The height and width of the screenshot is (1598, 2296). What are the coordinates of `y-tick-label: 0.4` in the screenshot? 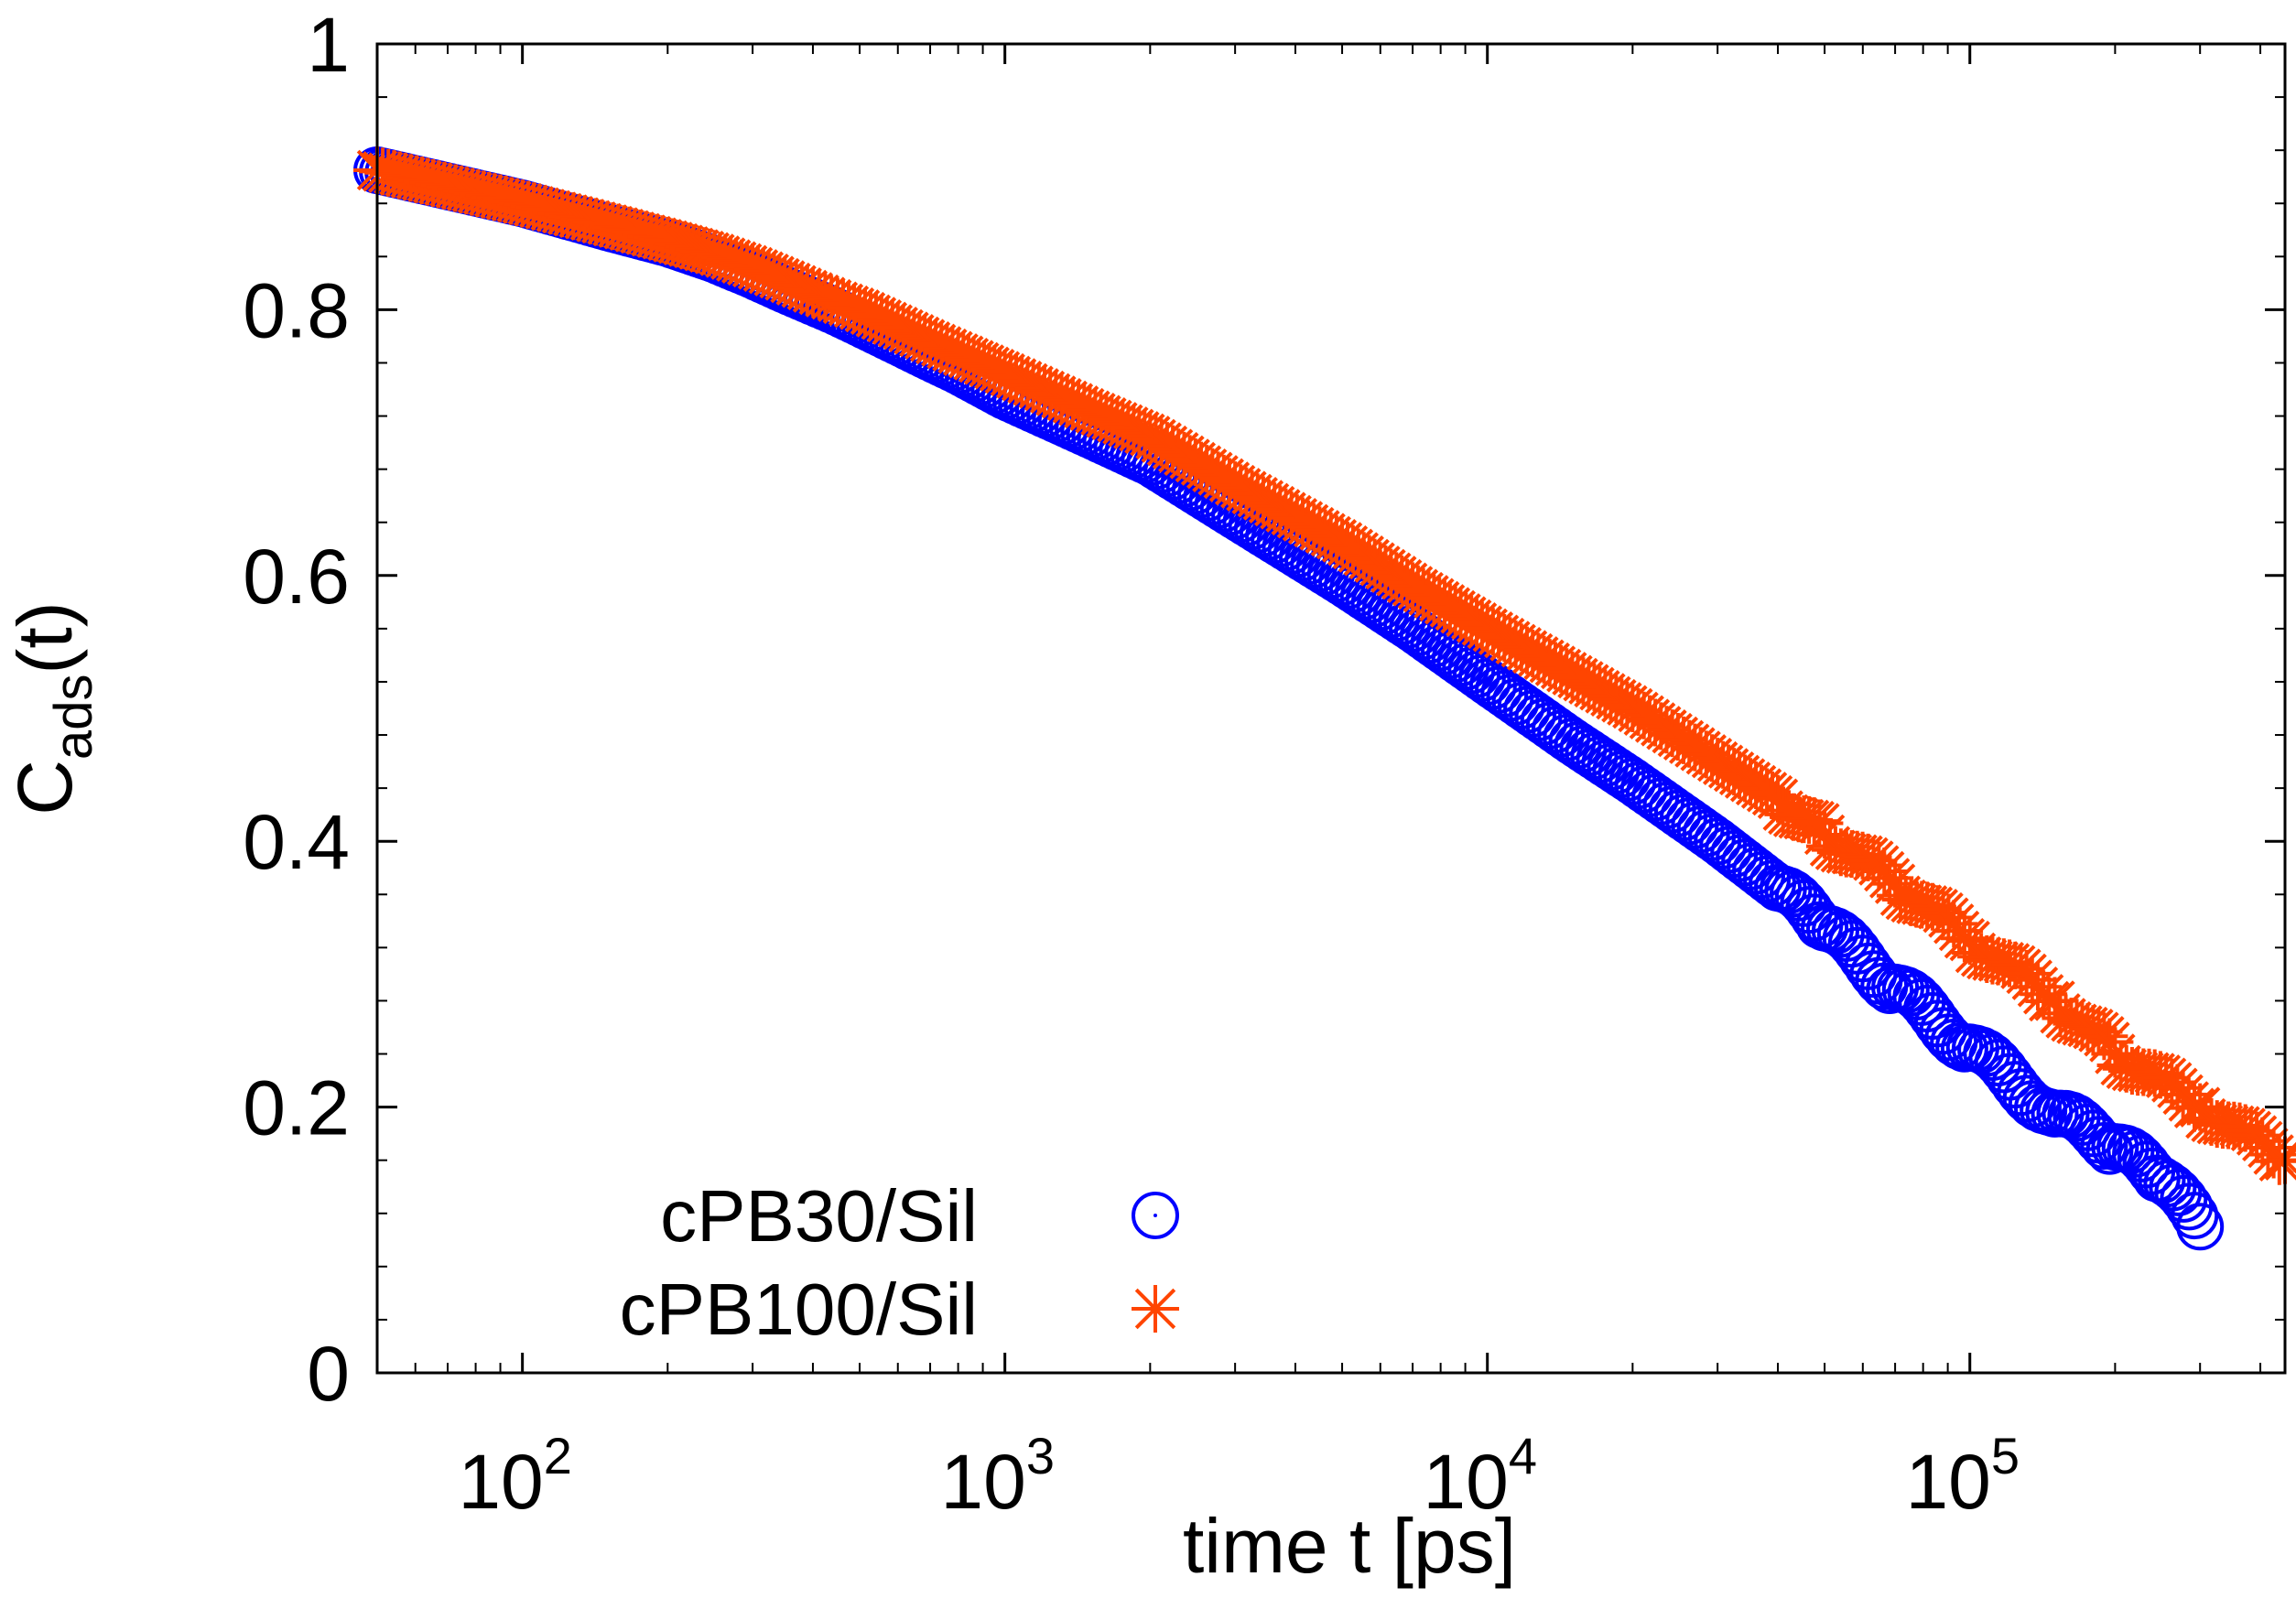 It's located at (297, 842).